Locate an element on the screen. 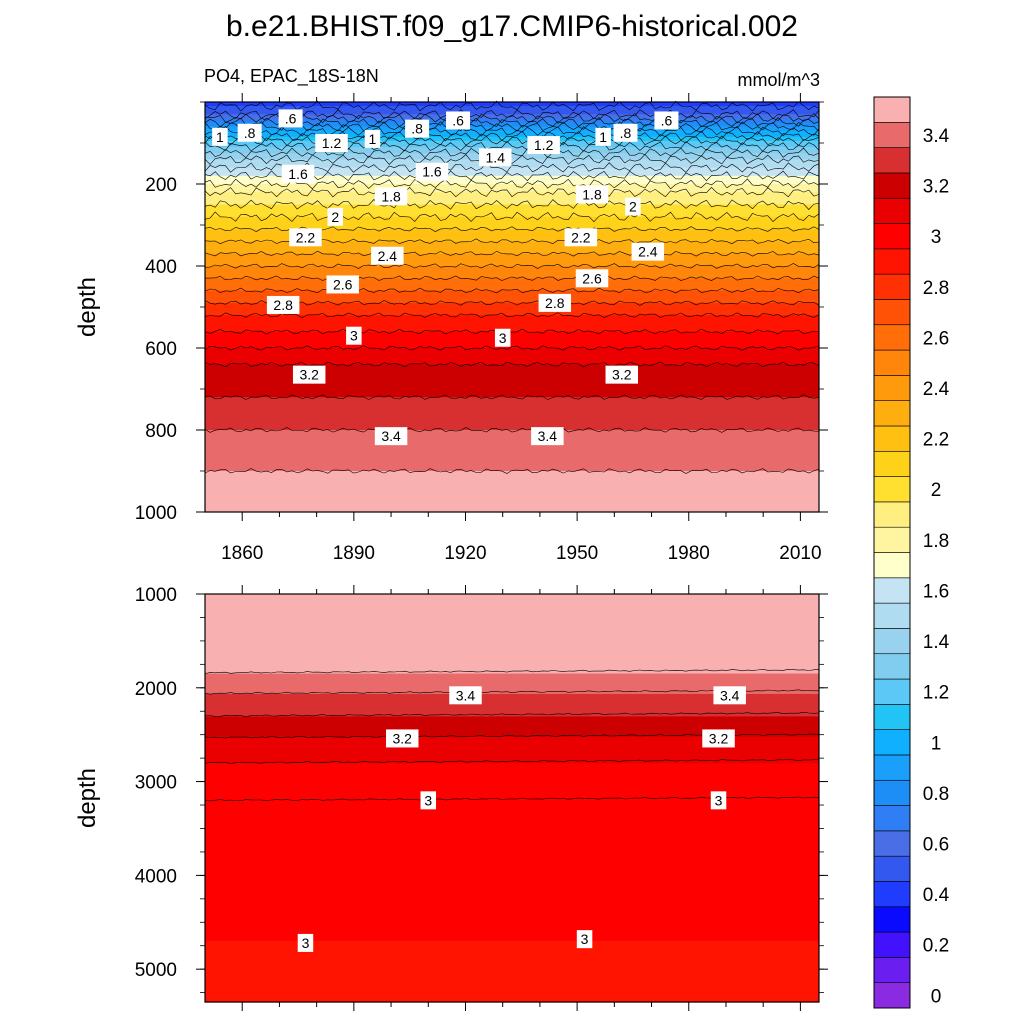  y-tick-label: 800 is located at coordinates (161, 431).